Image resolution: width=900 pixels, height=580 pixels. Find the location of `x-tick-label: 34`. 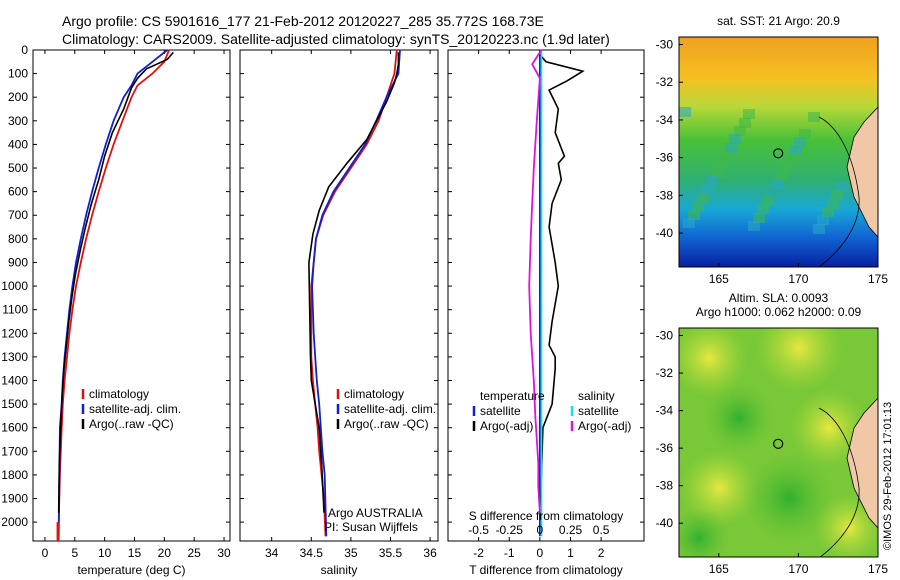

x-tick-label: 34 is located at coordinates (272, 553).